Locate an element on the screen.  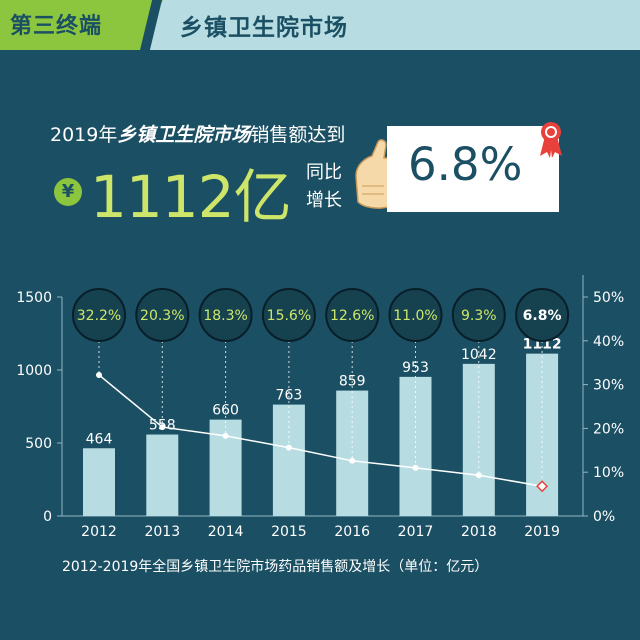
growth-label: 18.3% is located at coordinates (225, 316).